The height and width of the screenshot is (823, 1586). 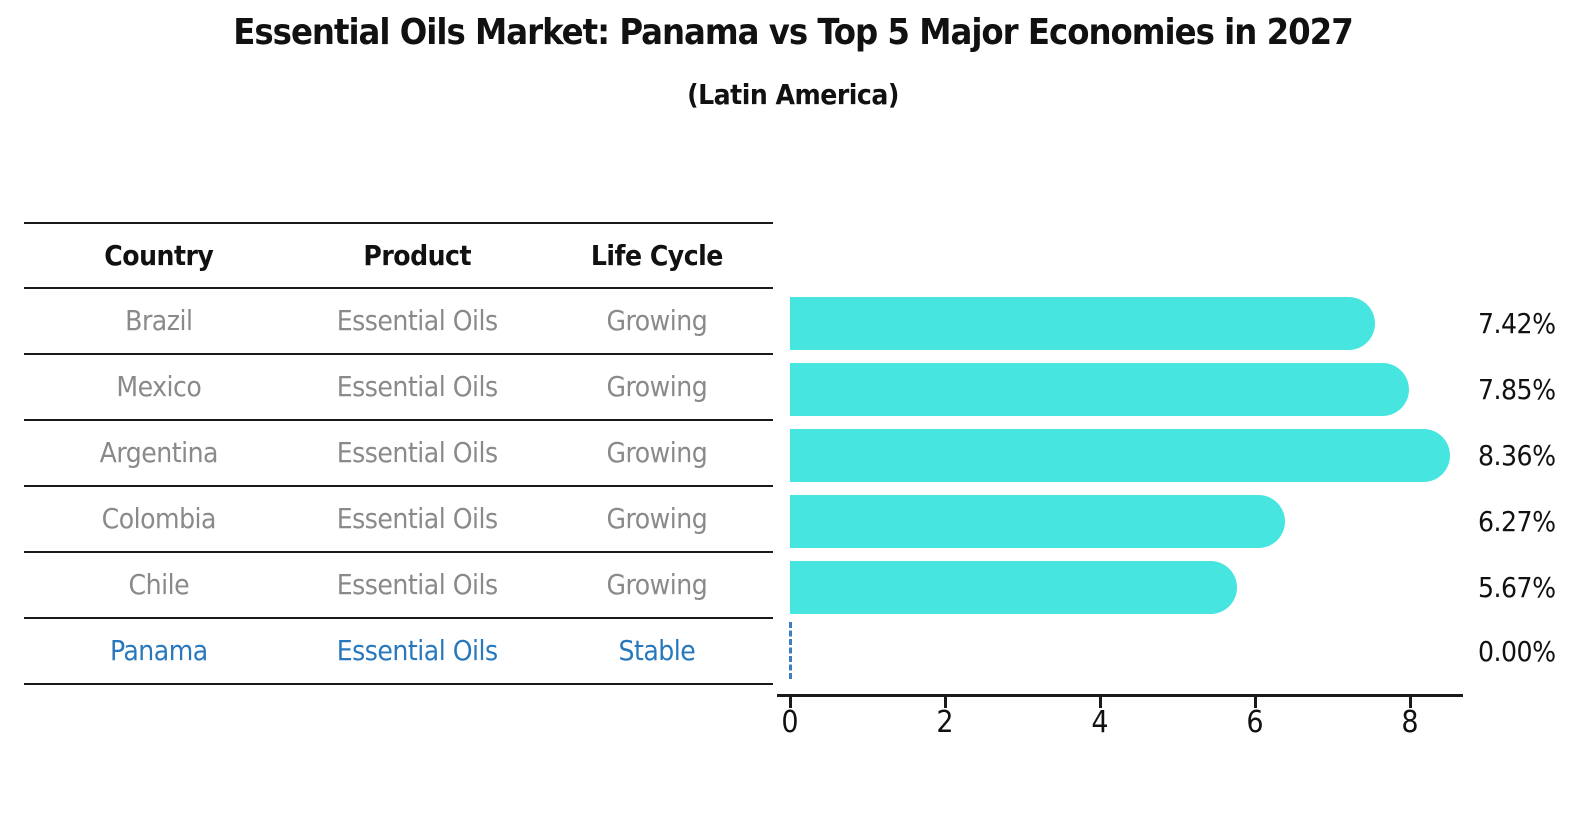 I want to click on value-label: 8.36%, so click(x=1517, y=455).